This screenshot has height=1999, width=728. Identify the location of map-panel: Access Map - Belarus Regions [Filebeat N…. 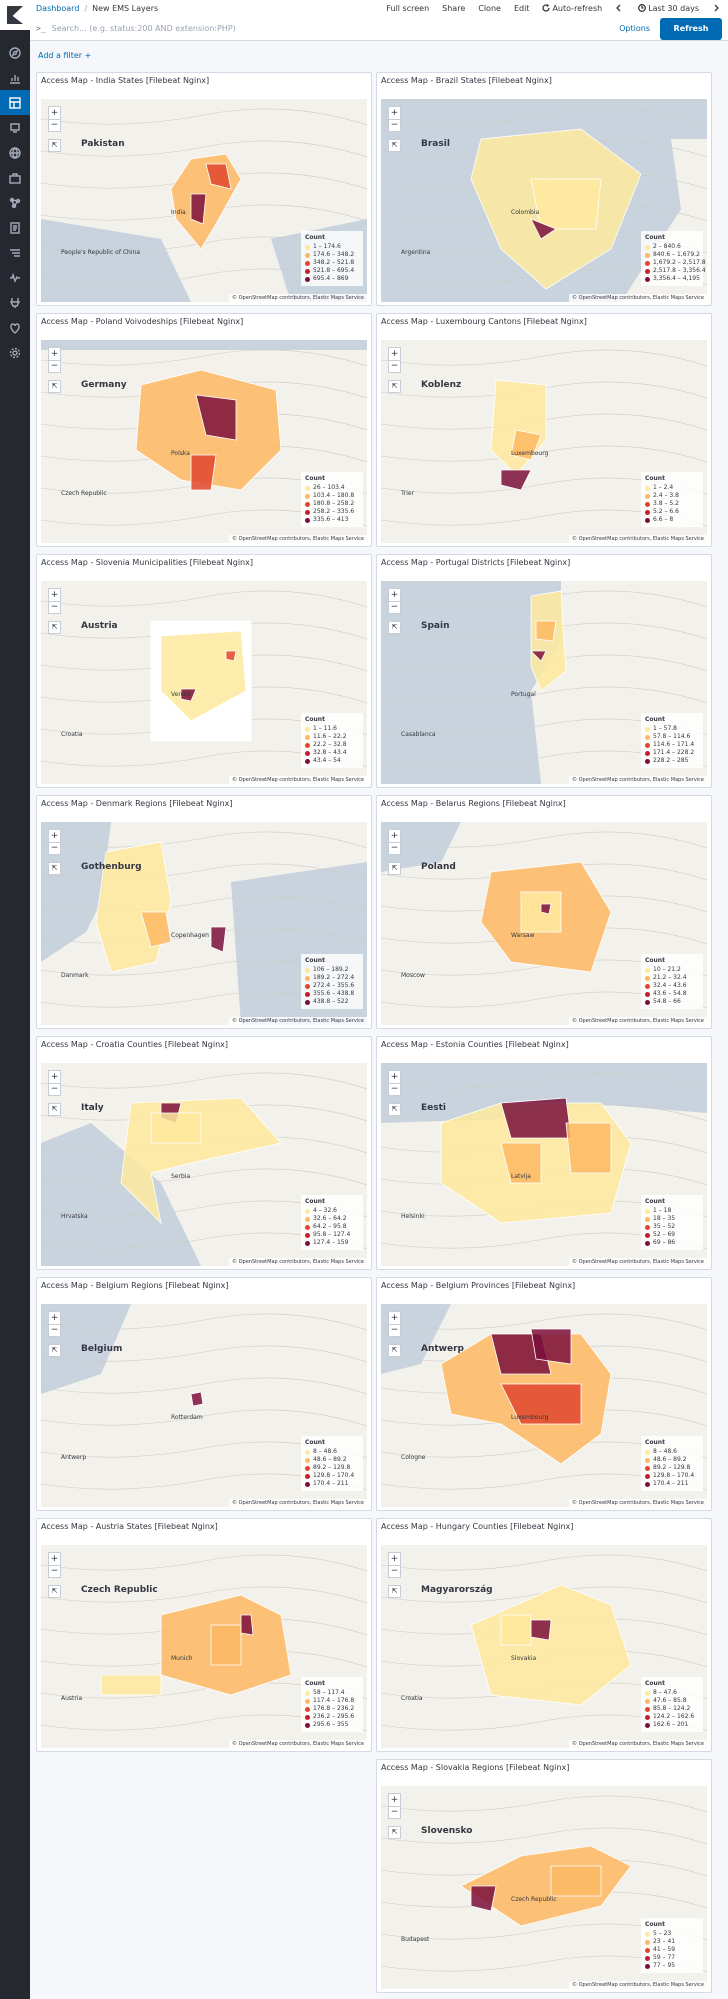
(544, 912).